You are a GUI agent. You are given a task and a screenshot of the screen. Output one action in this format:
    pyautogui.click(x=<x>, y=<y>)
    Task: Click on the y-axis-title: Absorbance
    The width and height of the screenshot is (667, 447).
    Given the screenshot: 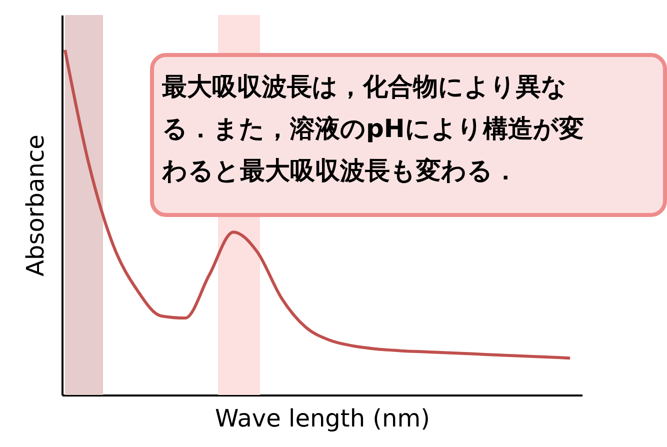 What is the action you would take?
    pyautogui.click(x=36, y=205)
    